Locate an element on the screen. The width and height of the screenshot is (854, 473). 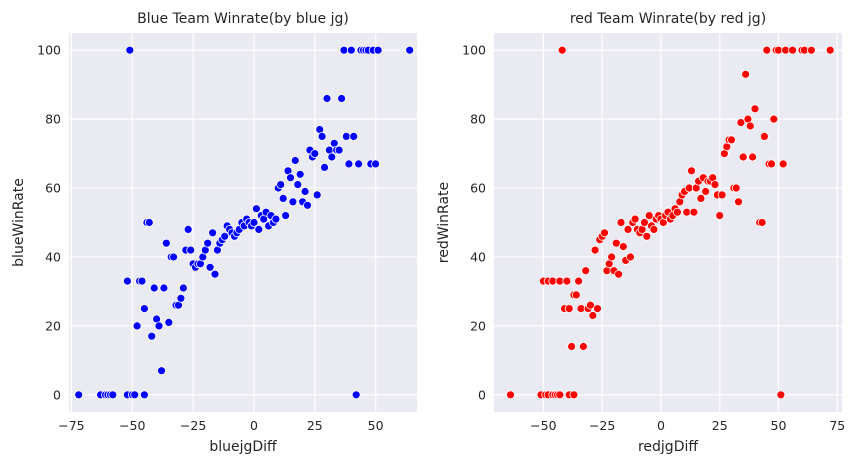
x-axis-label-blue: bluejgDiff is located at coordinates (243, 447).